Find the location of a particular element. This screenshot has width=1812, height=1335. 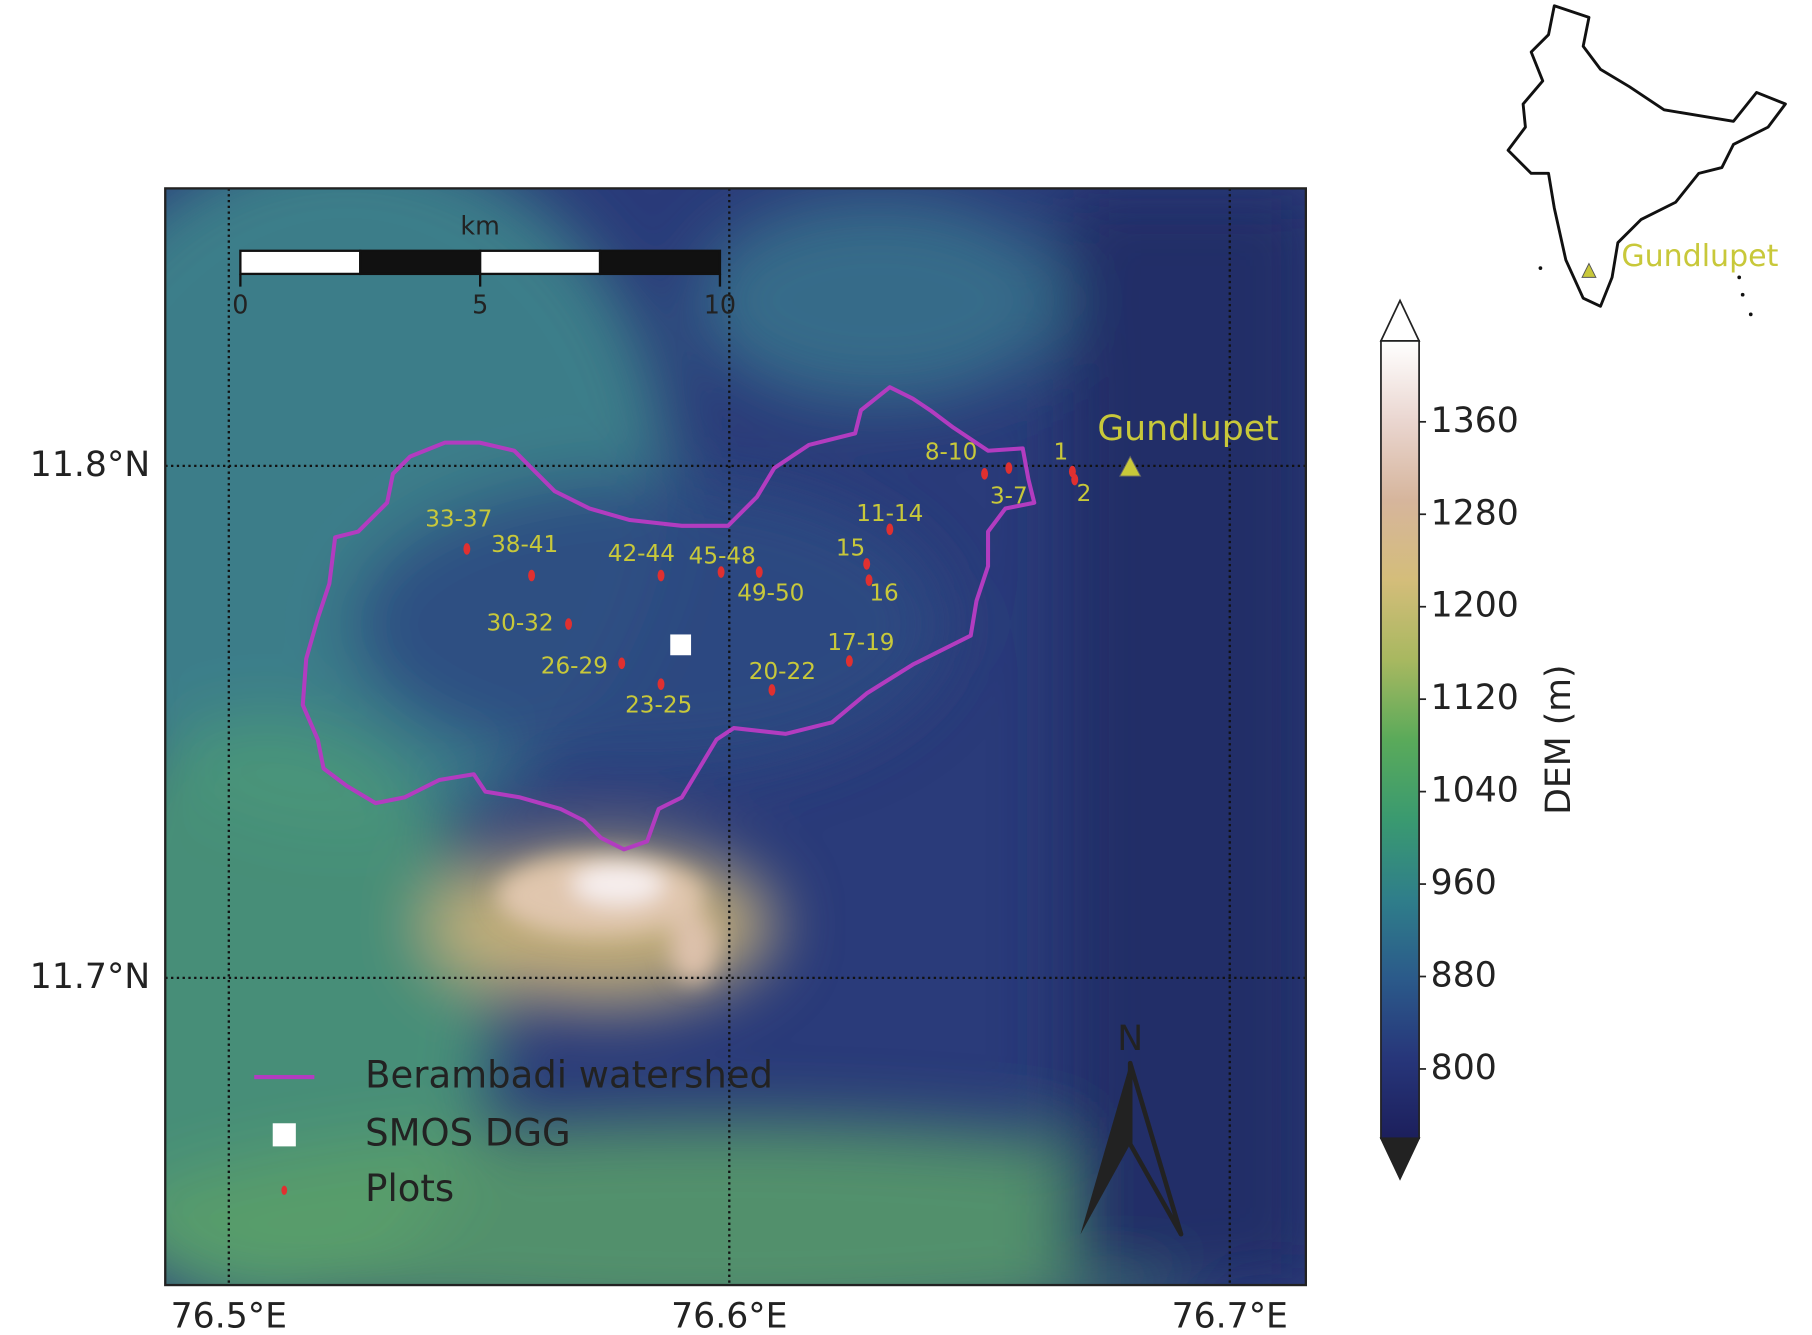

plot-label: 33-37 is located at coordinates (458, 520).